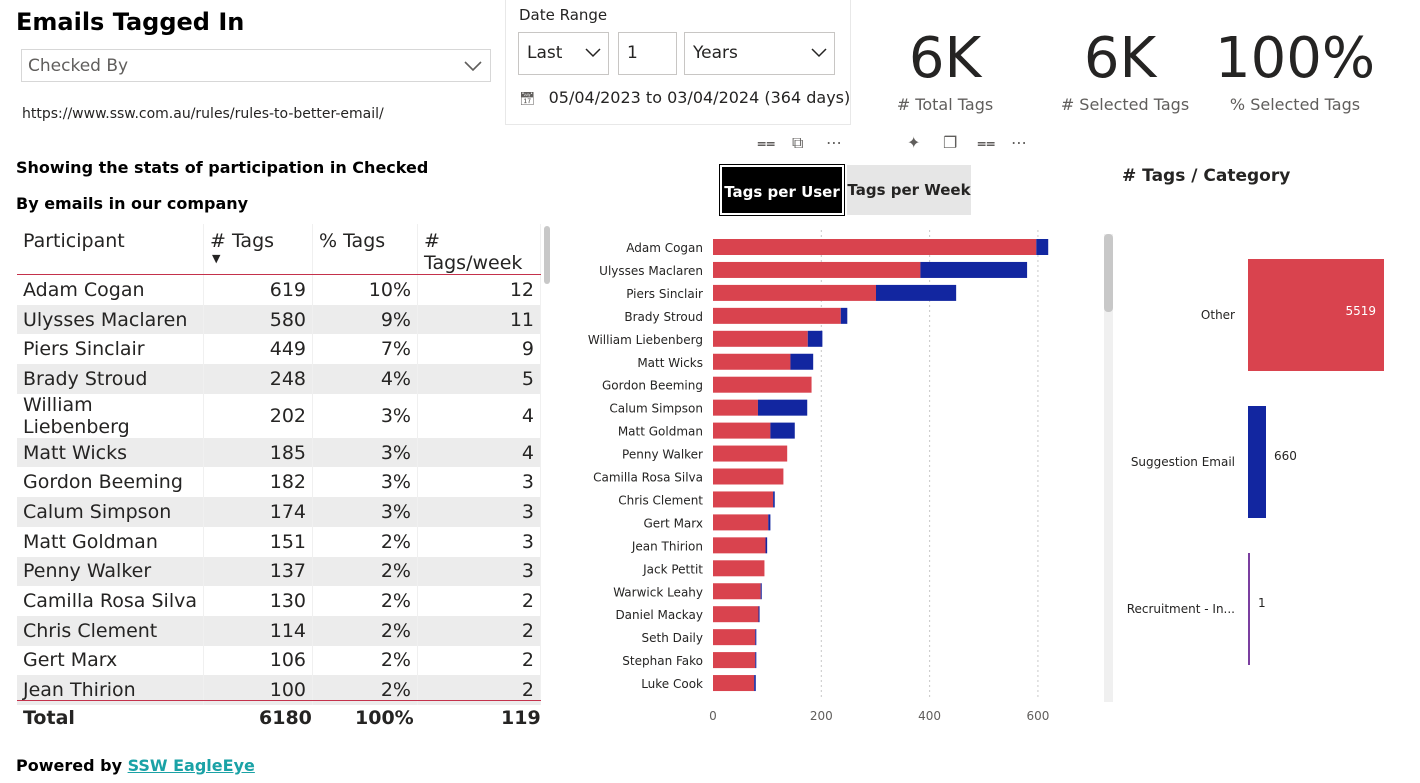 This screenshot has width=1420, height=783. I want to click on table-row: Matt Goldman 151 2% 3, so click(279, 541).